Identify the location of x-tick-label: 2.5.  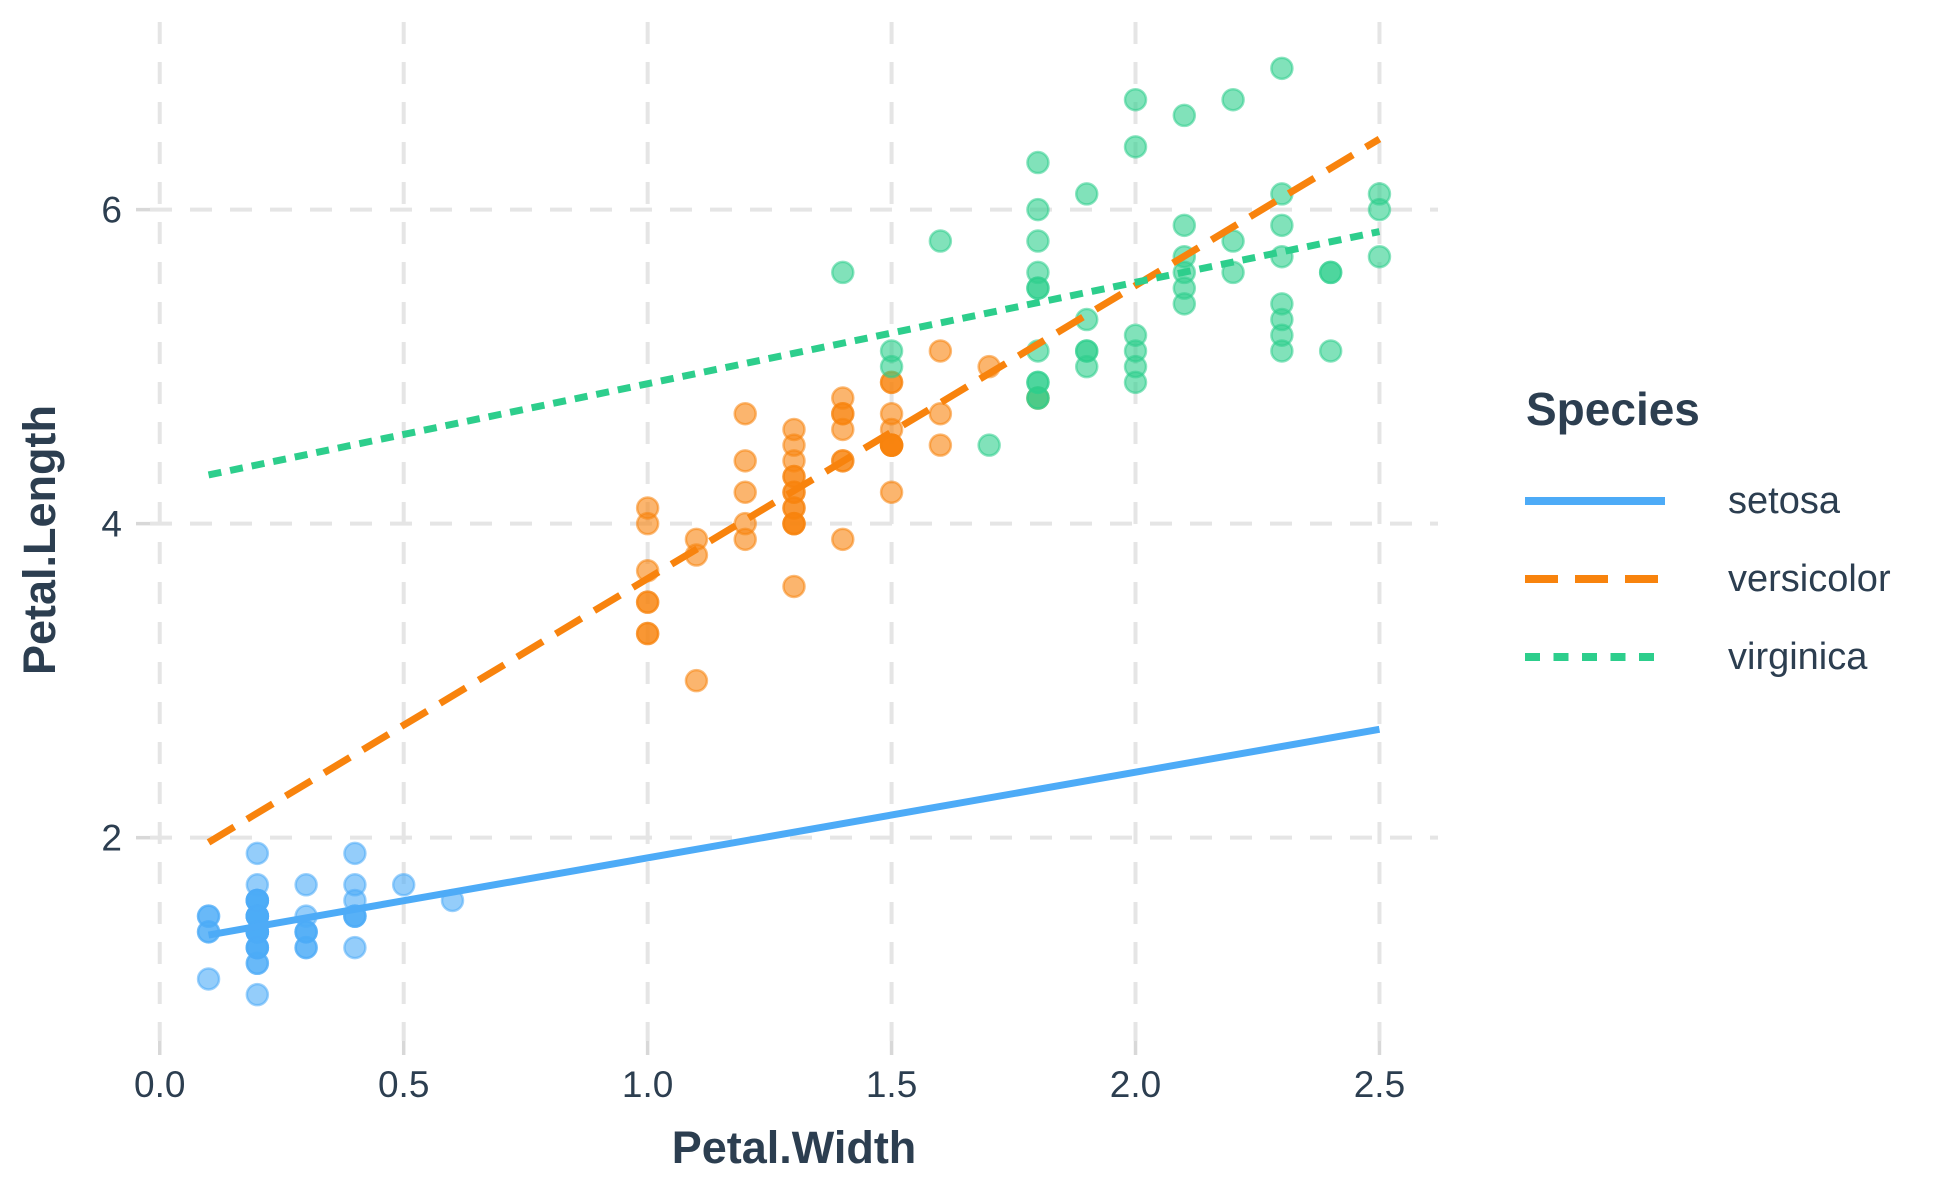
(1379, 1084).